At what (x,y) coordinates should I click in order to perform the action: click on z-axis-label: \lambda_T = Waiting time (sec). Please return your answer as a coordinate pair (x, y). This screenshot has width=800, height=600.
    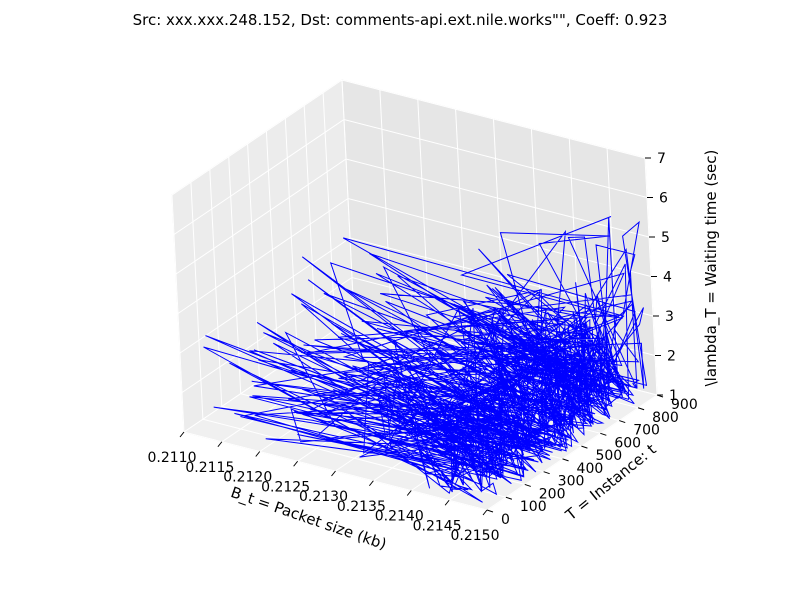
    Looking at the image, I should click on (711, 268).